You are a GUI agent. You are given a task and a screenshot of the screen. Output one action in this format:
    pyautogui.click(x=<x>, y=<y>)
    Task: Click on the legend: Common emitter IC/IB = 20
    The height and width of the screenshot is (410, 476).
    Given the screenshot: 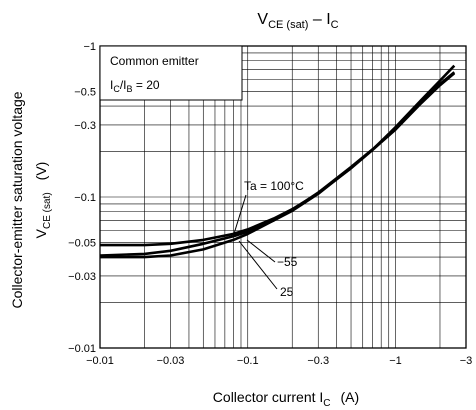 What is the action you would take?
    pyautogui.click(x=171, y=73)
    